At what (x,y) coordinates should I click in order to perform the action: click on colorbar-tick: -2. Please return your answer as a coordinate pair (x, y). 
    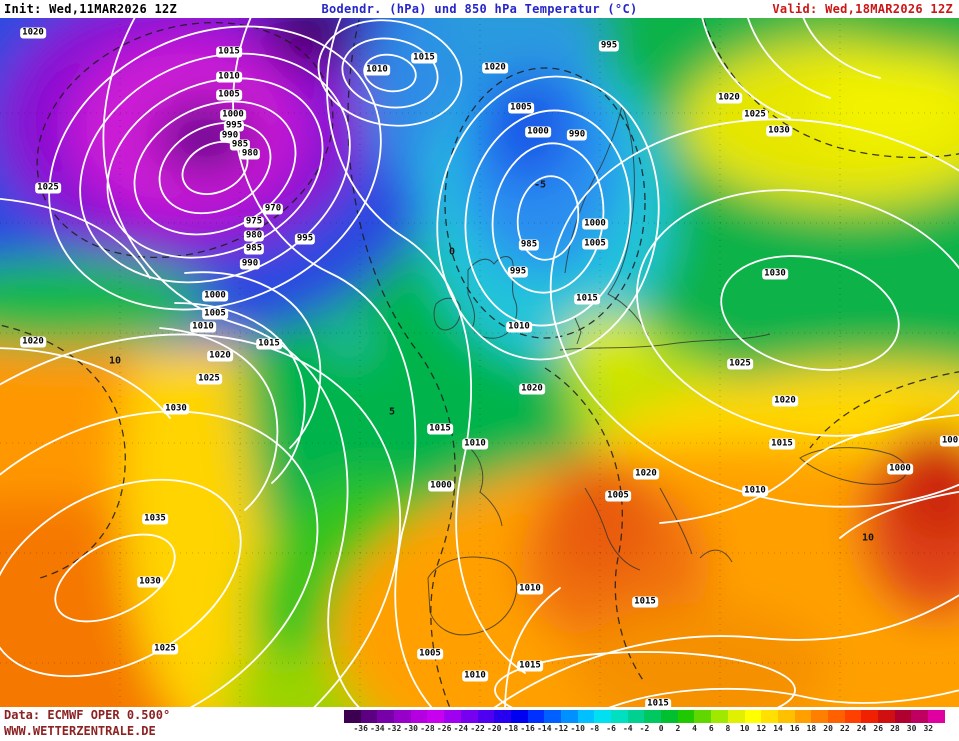
    Looking at the image, I should click on (644, 728).